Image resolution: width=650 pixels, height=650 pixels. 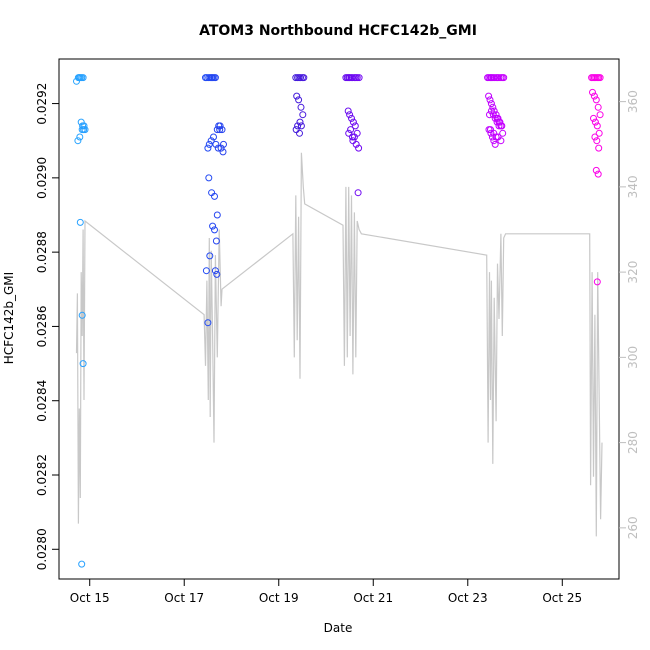 I want to click on y-axis-label: HCFC142b_GMI, so click(x=9, y=318).